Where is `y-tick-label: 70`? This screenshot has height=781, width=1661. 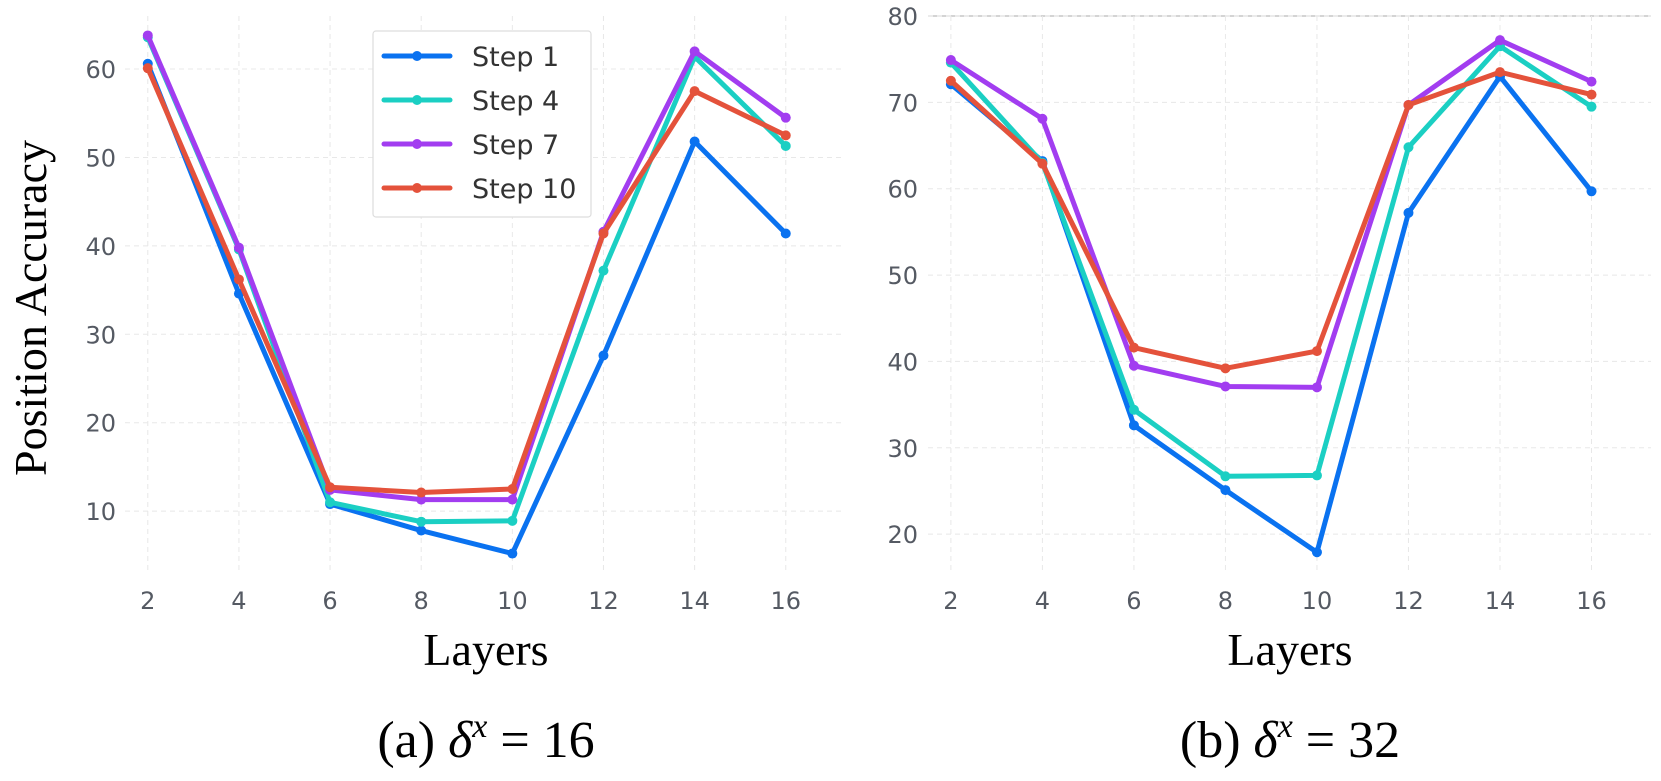 y-tick-label: 70 is located at coordinates (902, 103).